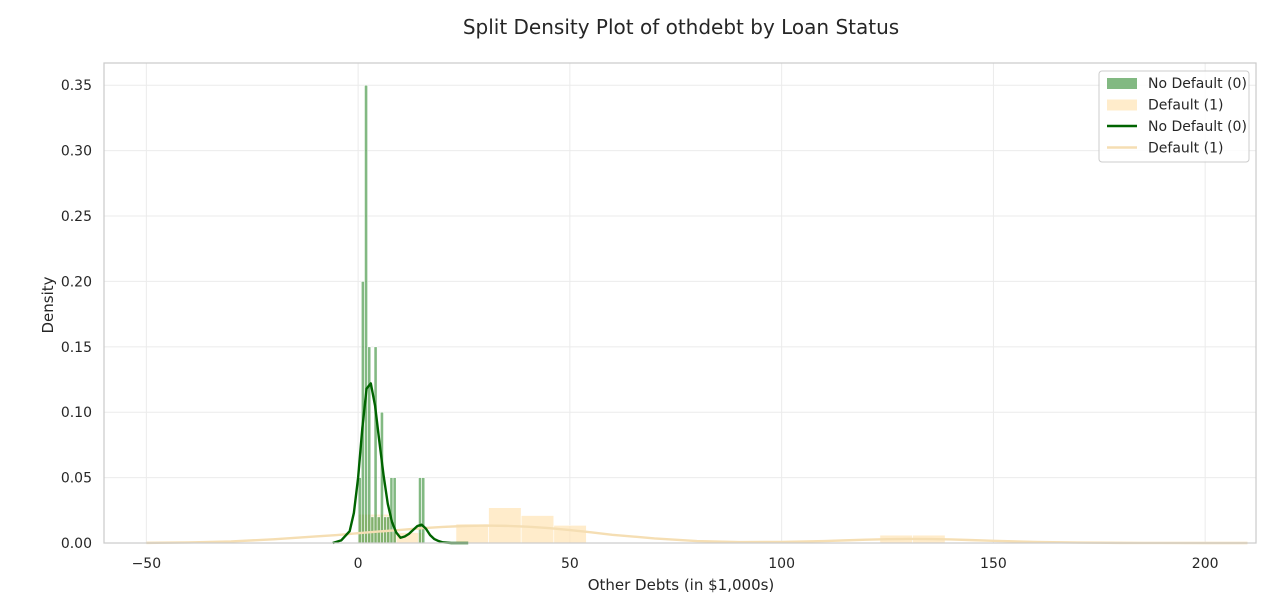  What do you see at coordinates (1122, 83) in the screenshot?
I see `legend-patch-no-default` at bounding box center [1122, 83].